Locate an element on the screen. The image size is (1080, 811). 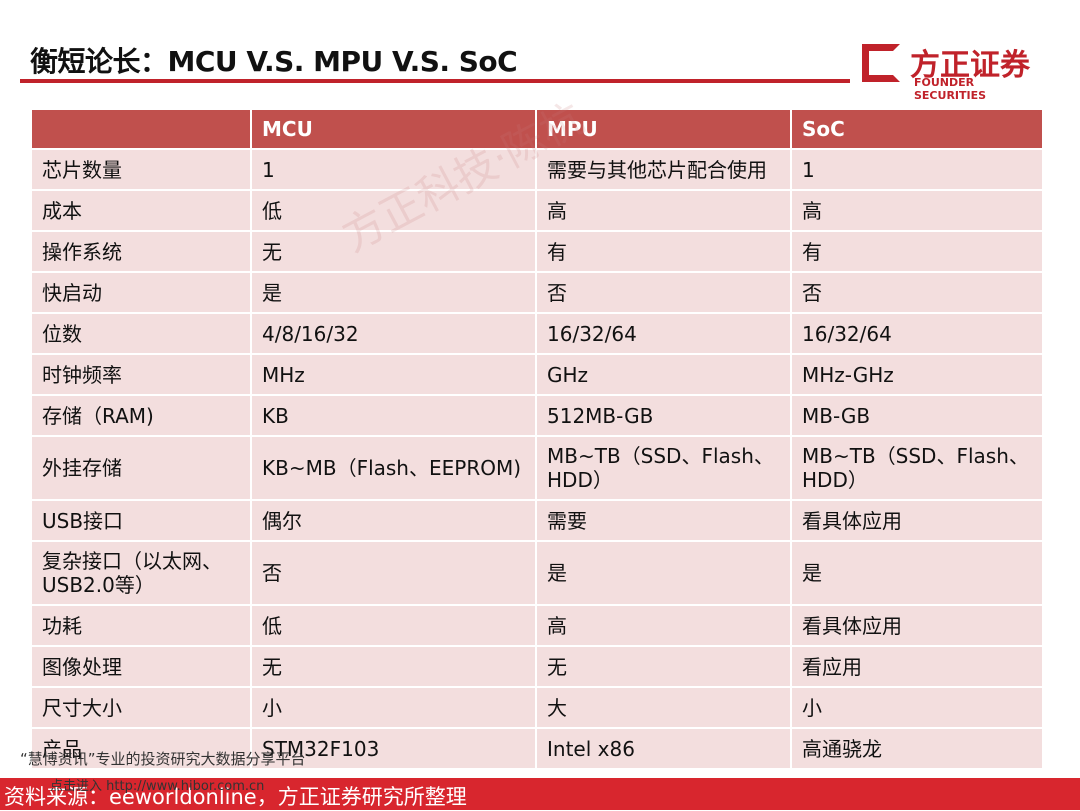
row-label: 成本 is located at coordinates (141, 210).